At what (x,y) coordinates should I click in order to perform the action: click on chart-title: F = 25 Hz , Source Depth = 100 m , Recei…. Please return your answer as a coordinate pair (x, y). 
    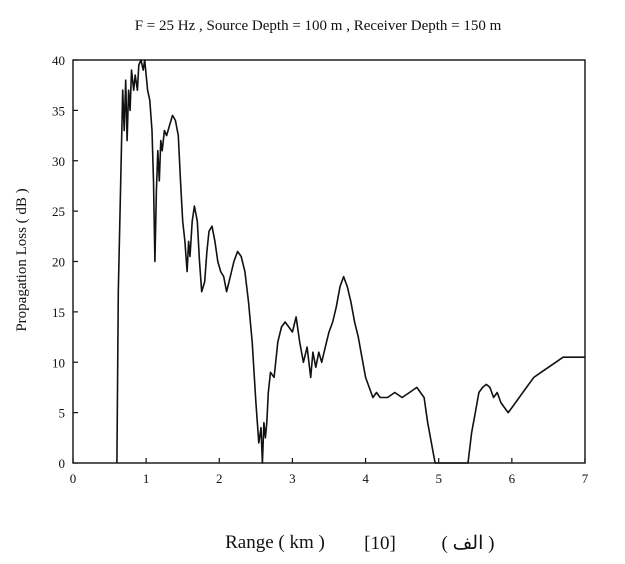
    Looking at the image, I should click on (318, 26).